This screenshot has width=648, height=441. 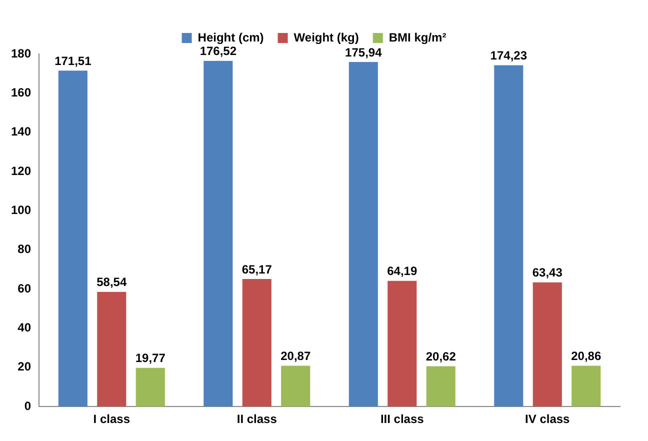 I want to click on data-label: 20,86, so click(x=586, y=356).